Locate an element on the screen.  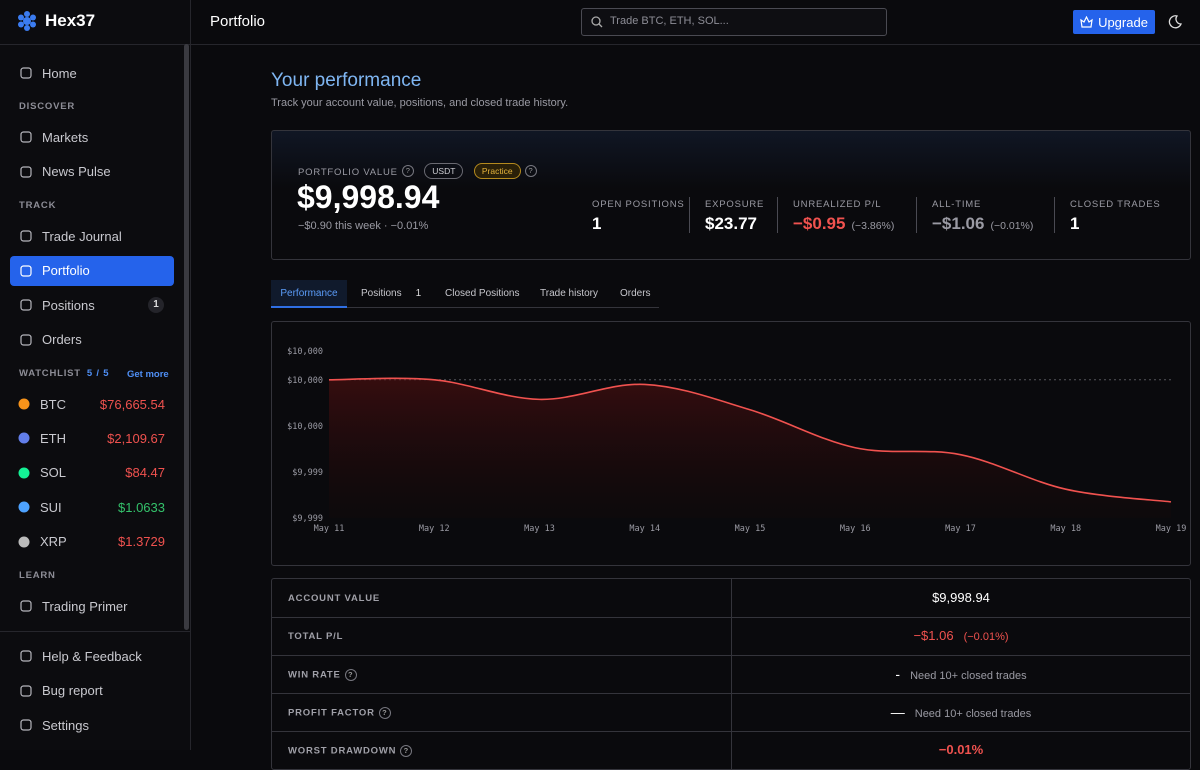
row-label: WIN RATE? is located at coordinates (322, 675).